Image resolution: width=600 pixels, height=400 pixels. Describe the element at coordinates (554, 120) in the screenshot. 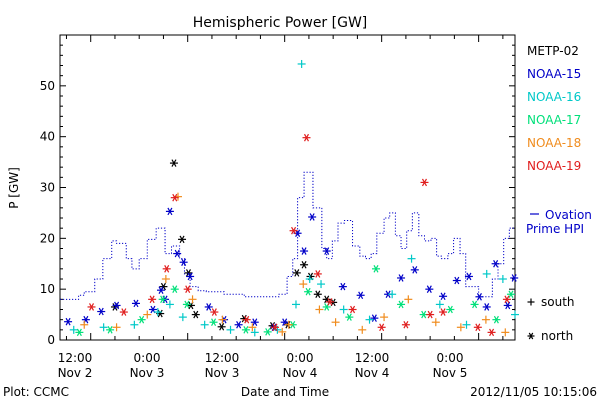

I see `legend-label-noaa-17: NOAA-17` at that location.